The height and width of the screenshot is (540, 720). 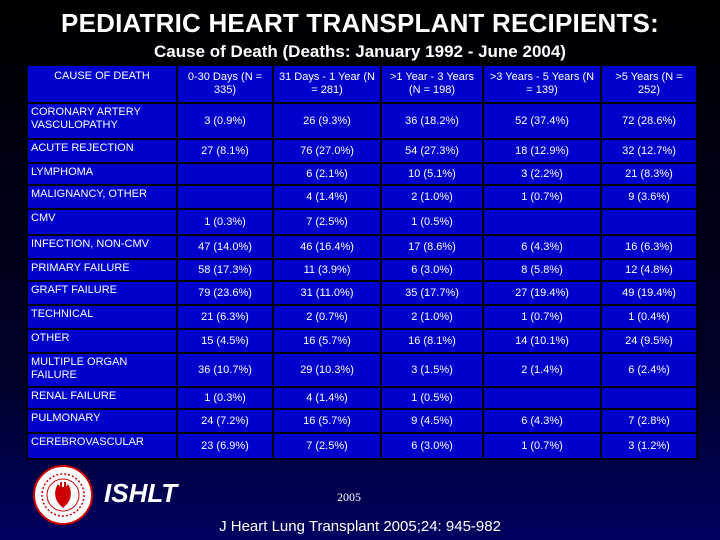 I want to click on value-cell: 7 (2.8%), so click(x=649, y=421).